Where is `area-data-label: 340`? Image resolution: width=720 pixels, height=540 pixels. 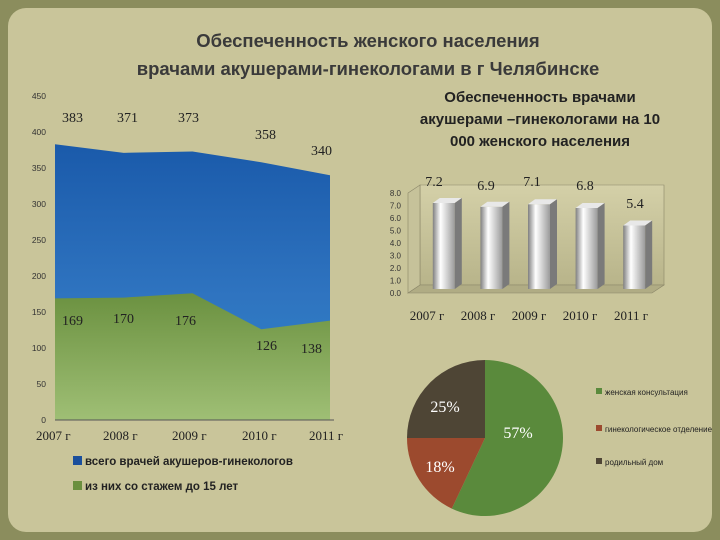
area-data-label: 340 is located at coordinates (321, 151).